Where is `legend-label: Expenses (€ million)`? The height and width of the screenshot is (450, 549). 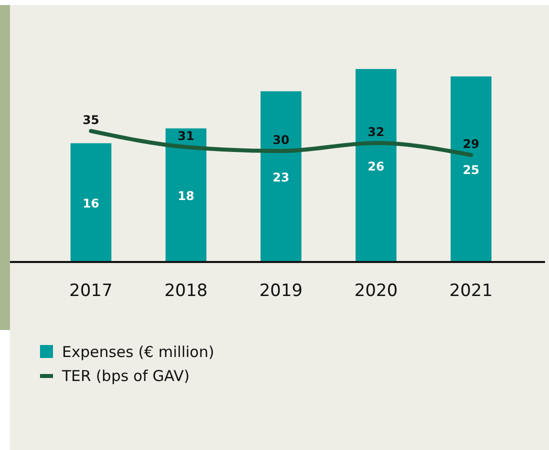 legend-label: Expenses (€ million) is located at coordinates (138, 352).